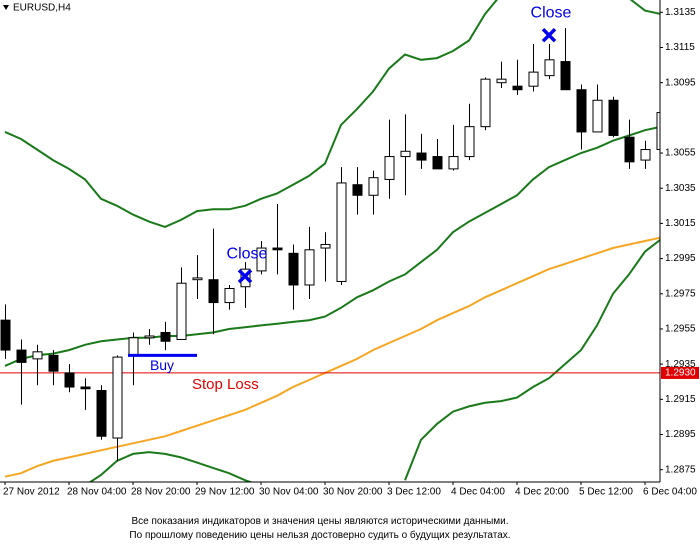 The height and width of the screenshot is (552, 700). I want to click on y-tick-label: 1.2995, so click(680, 258).